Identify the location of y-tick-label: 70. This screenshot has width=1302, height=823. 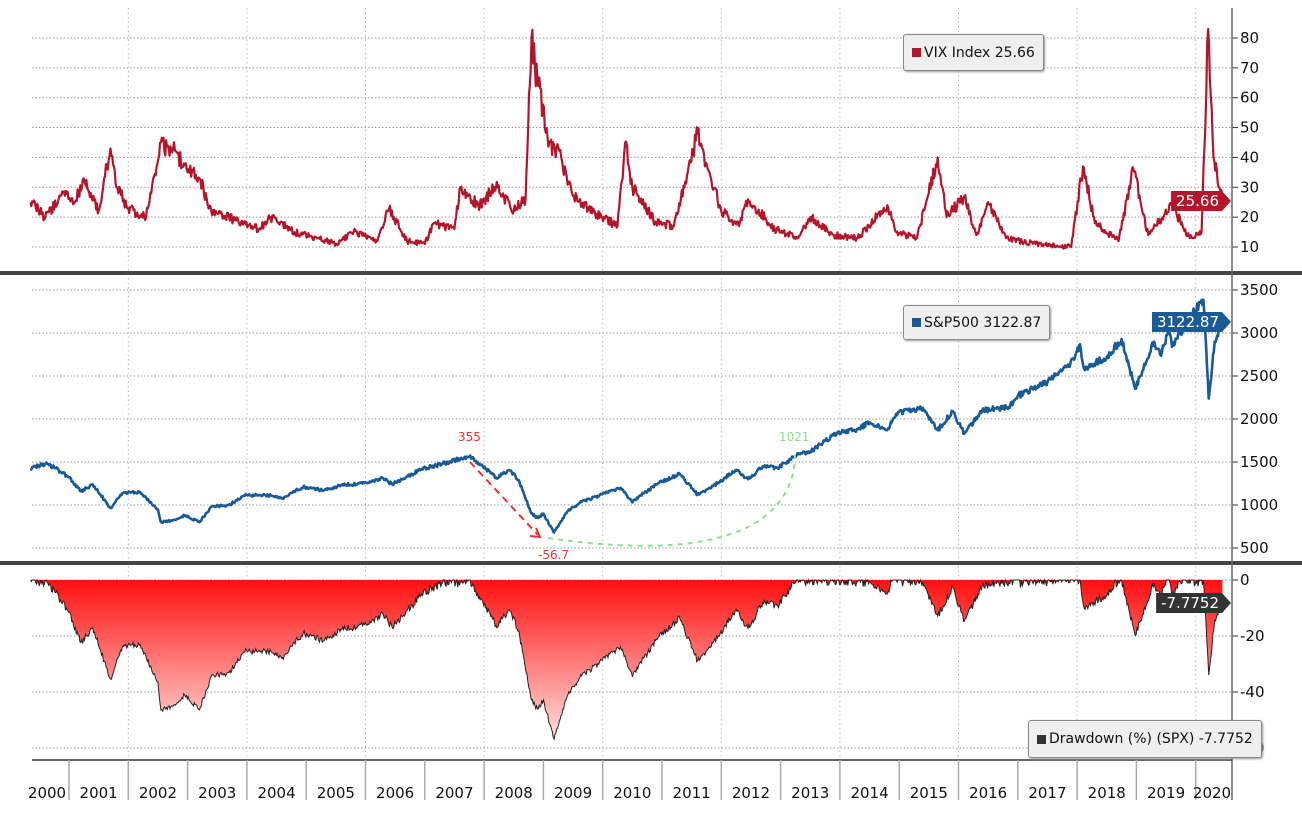
(1249, 68).